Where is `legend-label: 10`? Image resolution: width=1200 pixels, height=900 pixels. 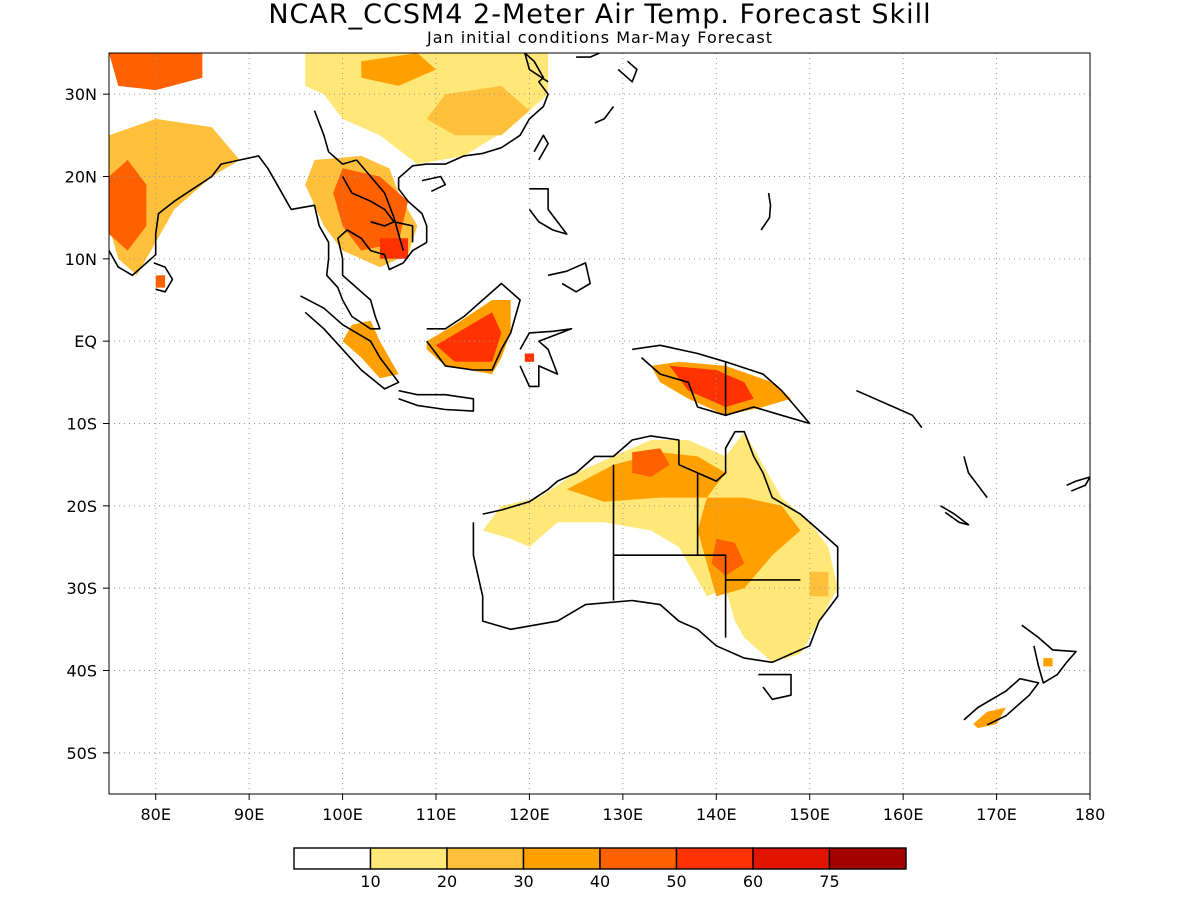 legend-label: 10 is located at coordinates (370, 881).